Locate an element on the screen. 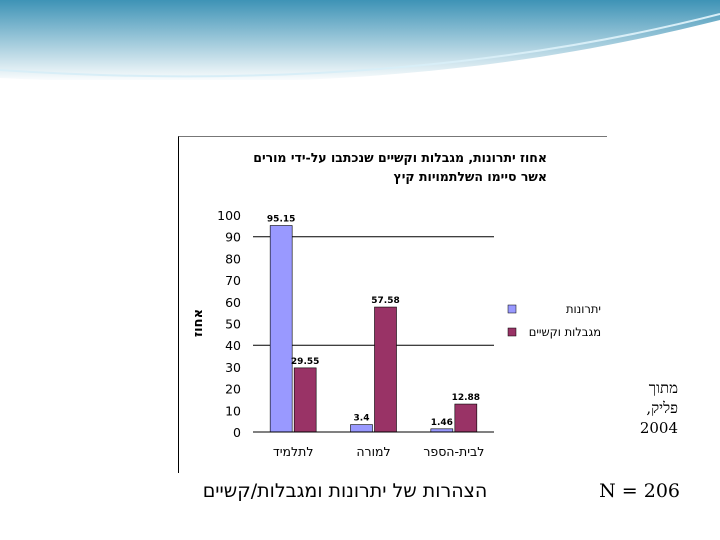 This screenshot has height=540, width=720. legend-label: יתרונות is located at coordinates (583, 309).